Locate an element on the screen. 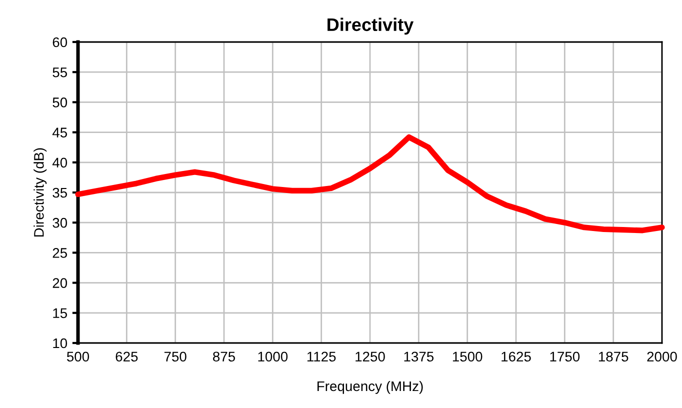  x-tick-label: 875 is located at coordinates (224, 357).